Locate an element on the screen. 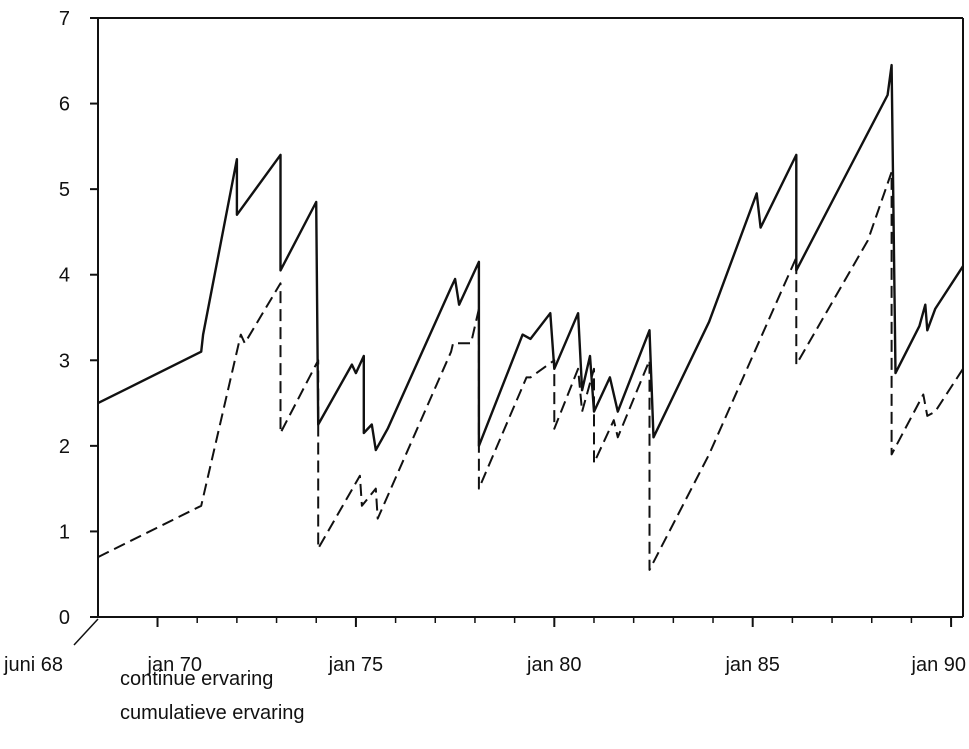  y-tick-label: 0 is located at coordinates (64, 618).